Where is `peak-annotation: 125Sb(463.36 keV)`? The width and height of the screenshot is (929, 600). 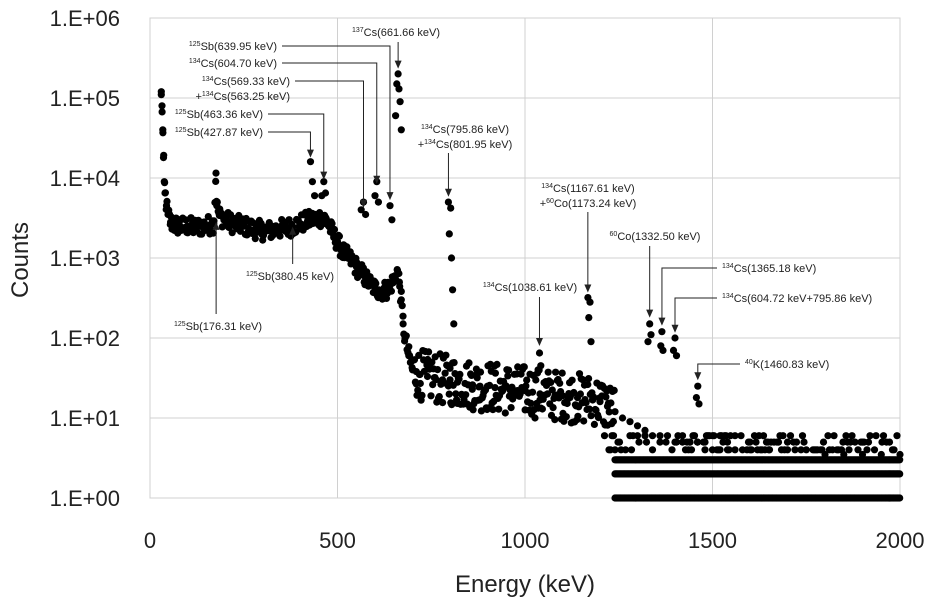
peak-annotation: 125Sb(463.36 keV) is located at coordinates (251, 144).